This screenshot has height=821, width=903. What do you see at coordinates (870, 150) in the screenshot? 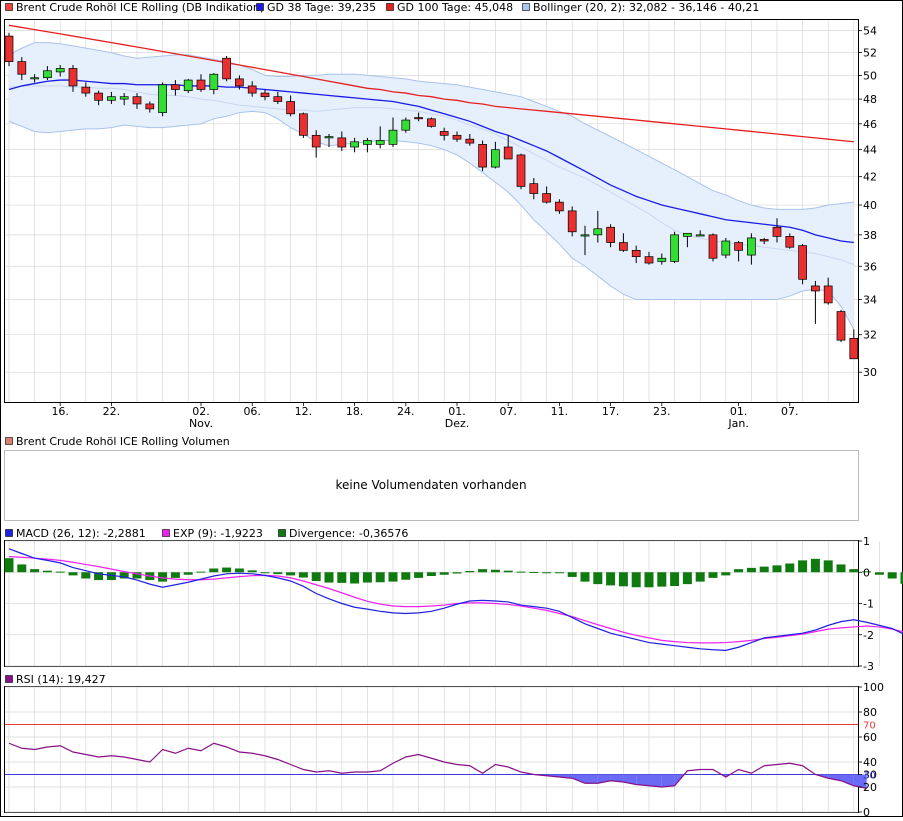
I see `price-y-tick-label: 44` at bounding box center [870, 150].